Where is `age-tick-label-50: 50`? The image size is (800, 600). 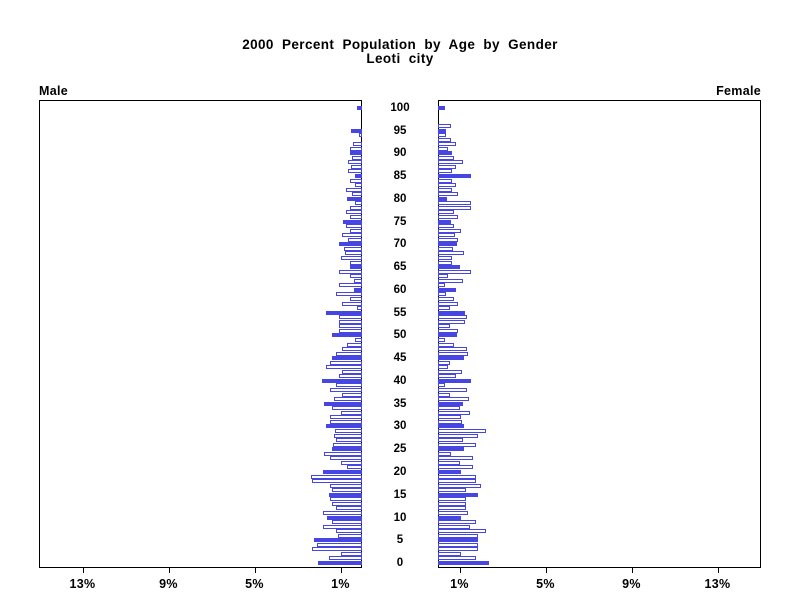 age-tick-label-50: 50 is located at coordinates (400, 335).